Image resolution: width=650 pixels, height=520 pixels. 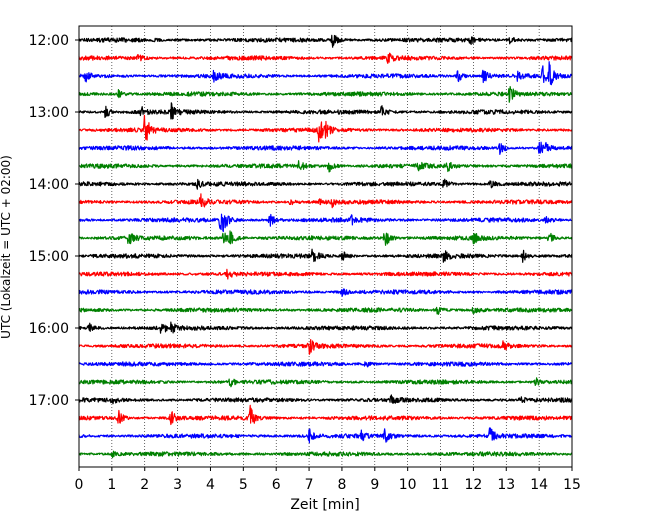 I want to click on x-axis-label: Zeit [min], so click(x=324, y=505).